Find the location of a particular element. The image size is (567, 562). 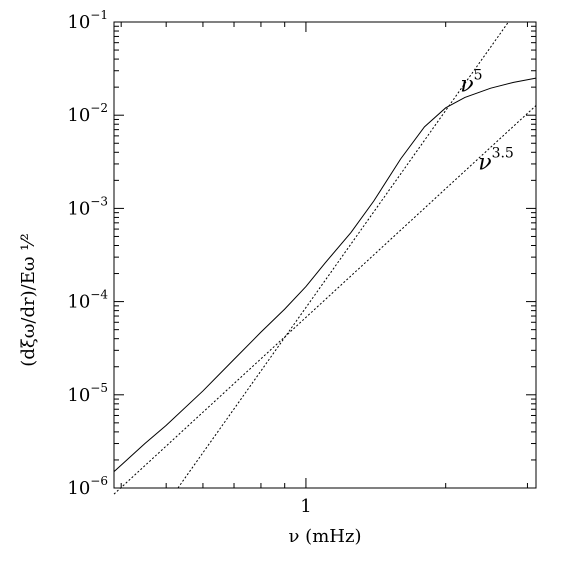

tick-label-exponent: −3 is located at coordinates (99, 201).